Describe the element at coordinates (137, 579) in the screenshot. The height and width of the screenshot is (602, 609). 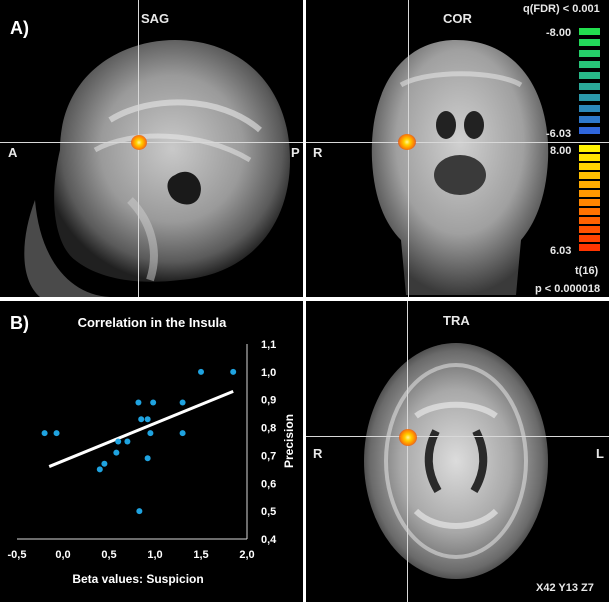
I see `x-axis-label: Beta values: Suspicion` at that location.